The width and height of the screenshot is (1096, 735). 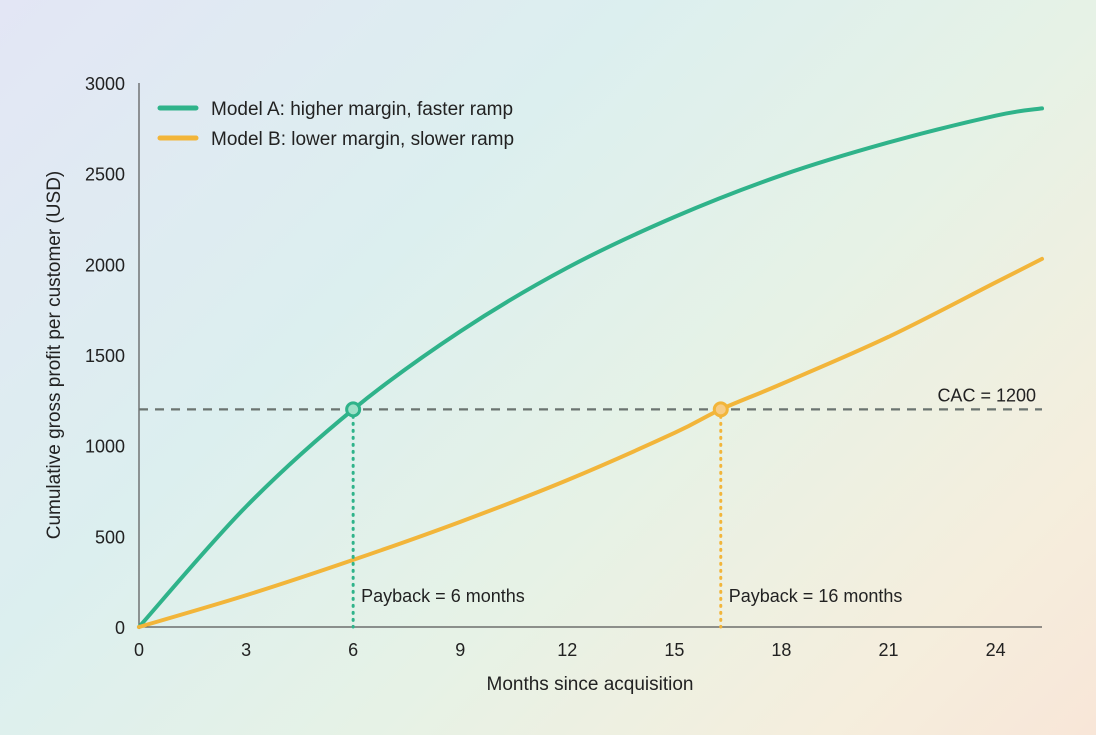 I want to click on y-tick-label: 500, so click(x=110, y=537).